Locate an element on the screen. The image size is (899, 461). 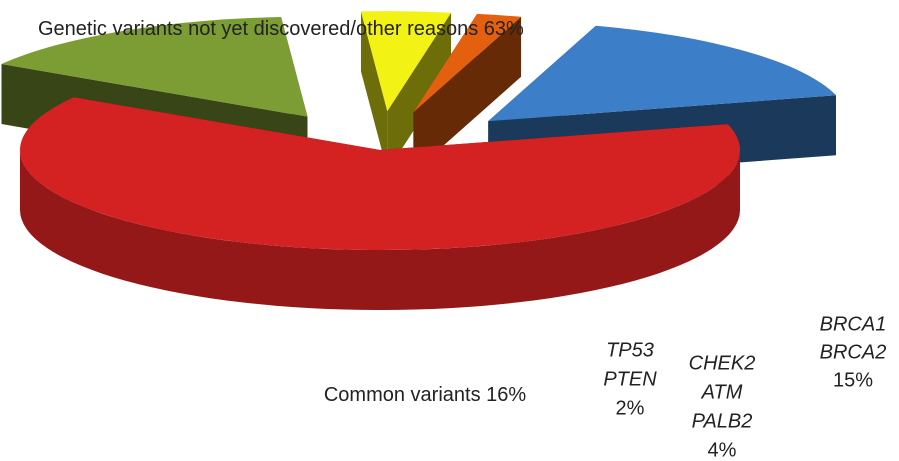
slice-label-name: ATM is located at coordinates (722, 392).